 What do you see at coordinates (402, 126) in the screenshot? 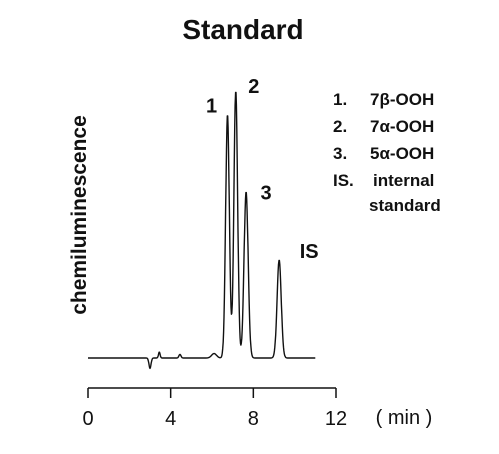
I see `legend-entry-text: 7α-OOH` at bounding box center [402, 126].